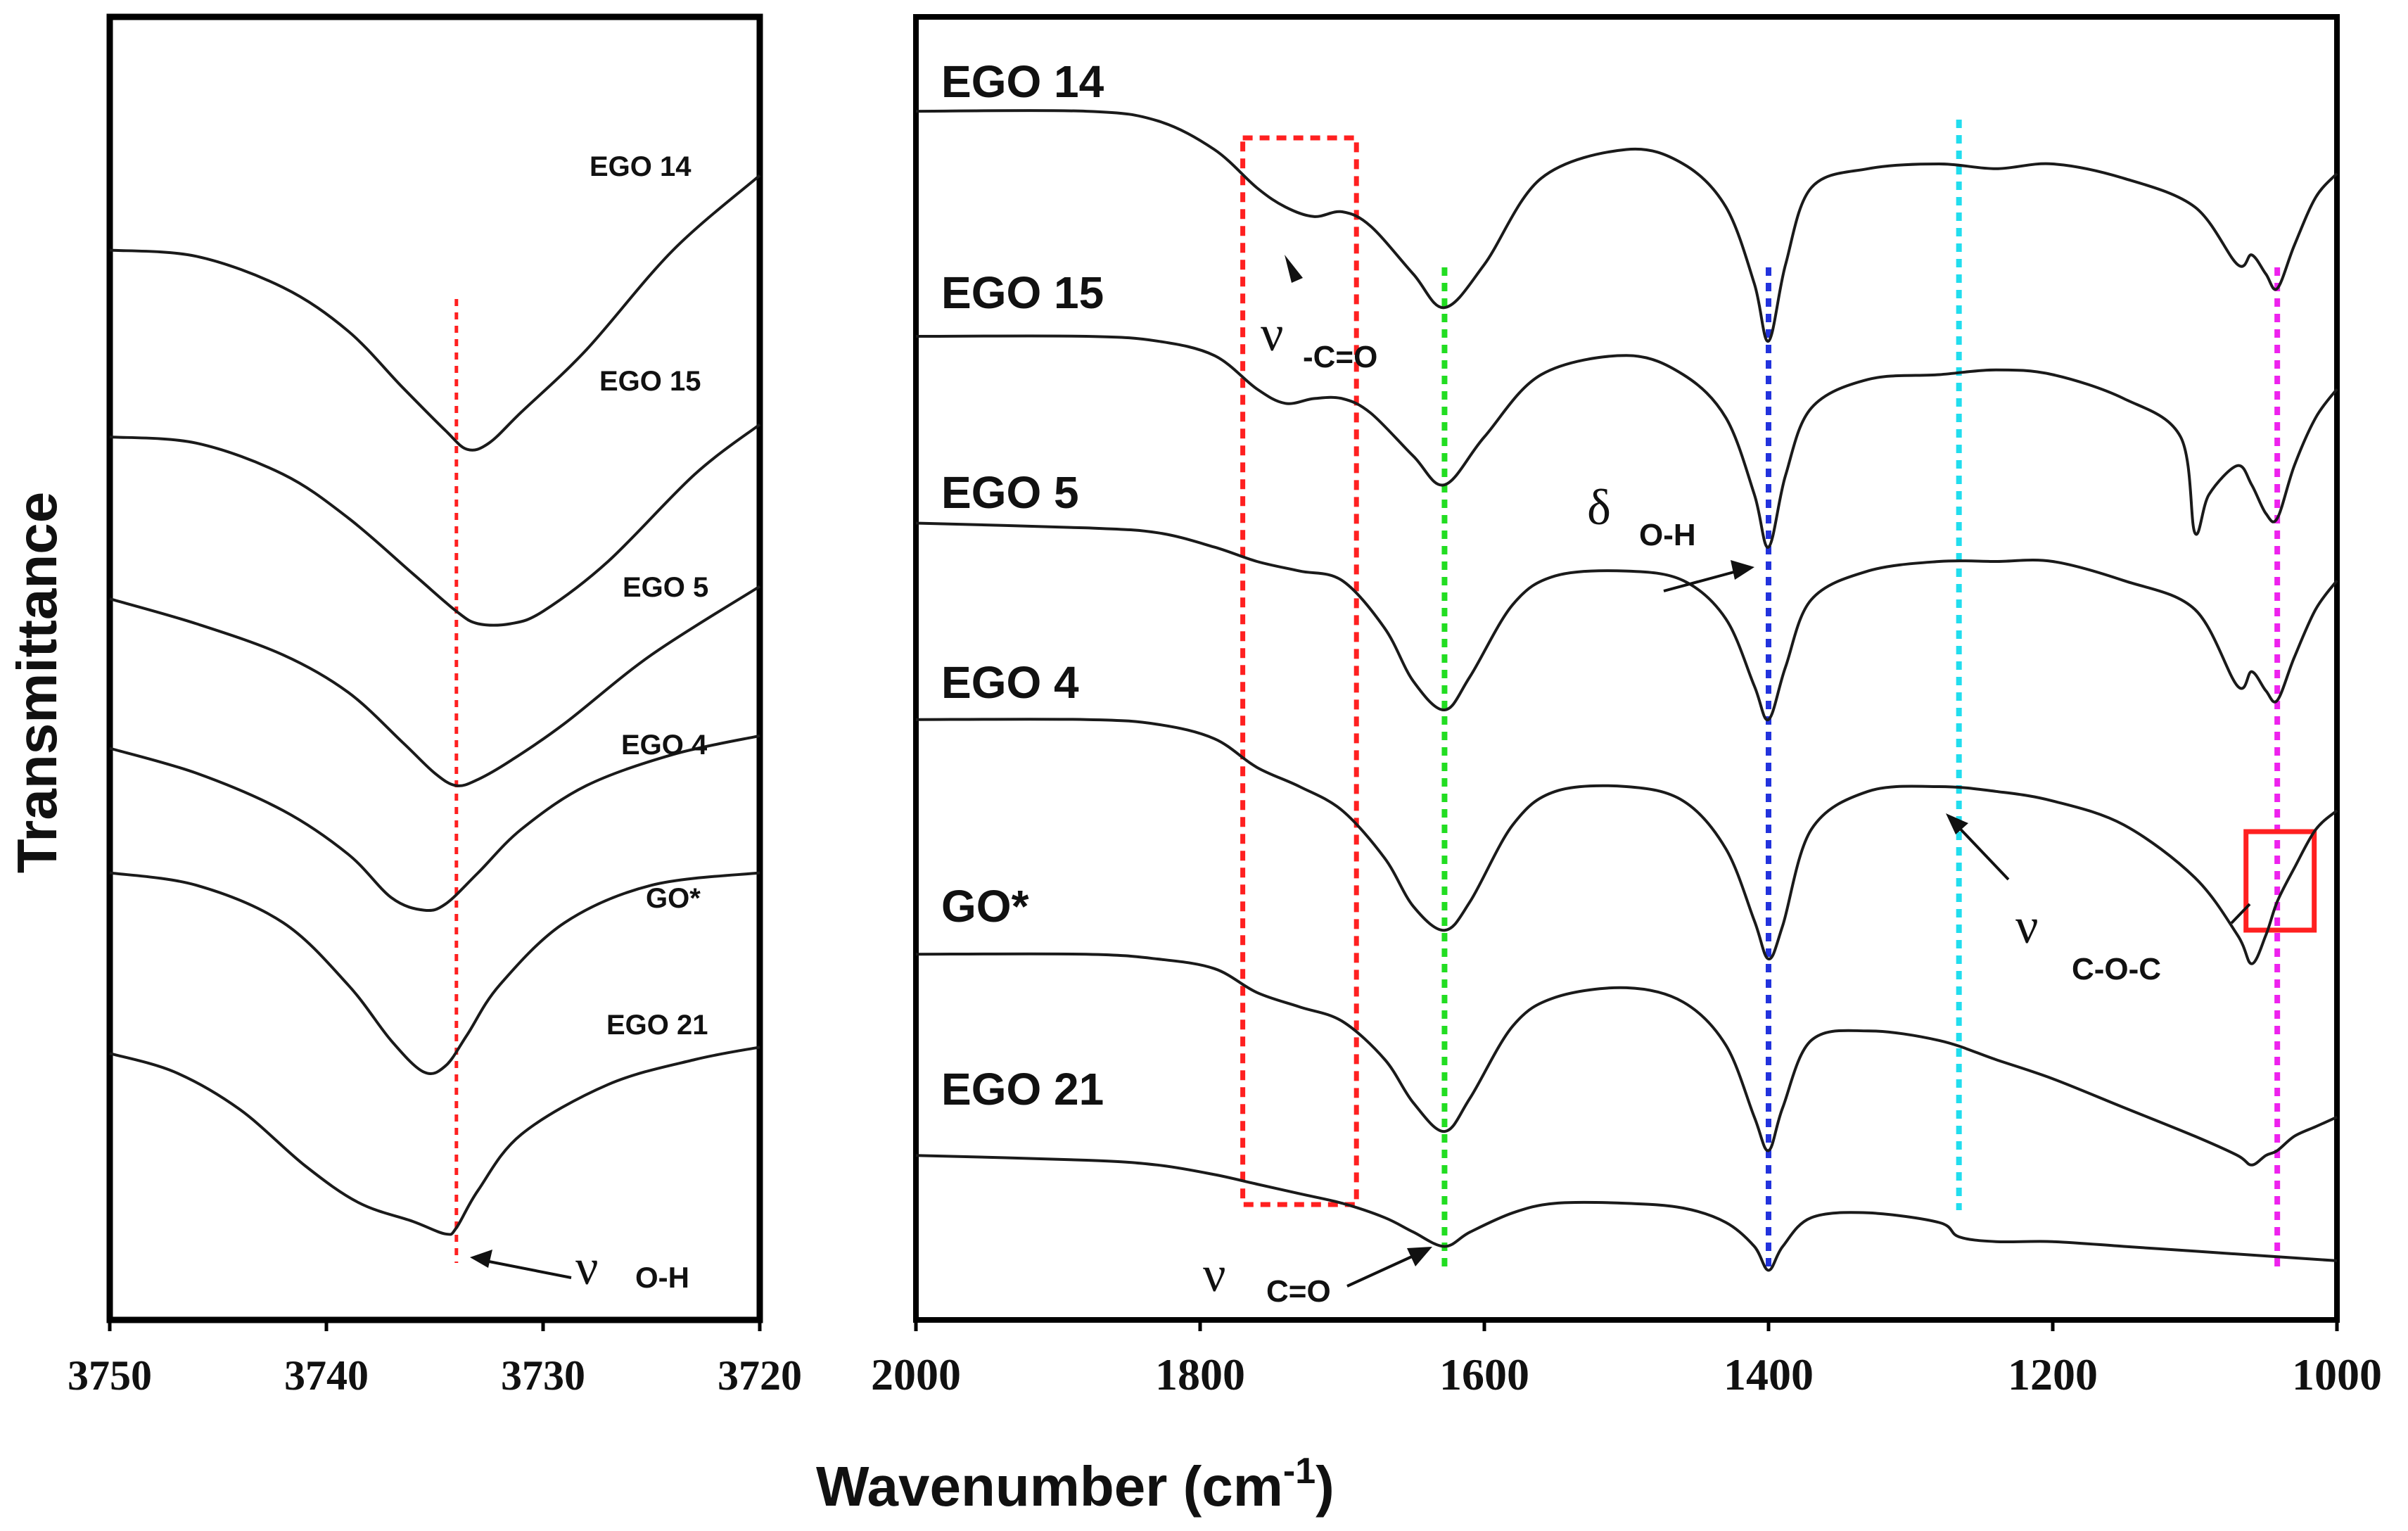 This screenshot has width=2408, height=1531. I want to click on right-label-ego4: EGO 4, so click(1010, 683).